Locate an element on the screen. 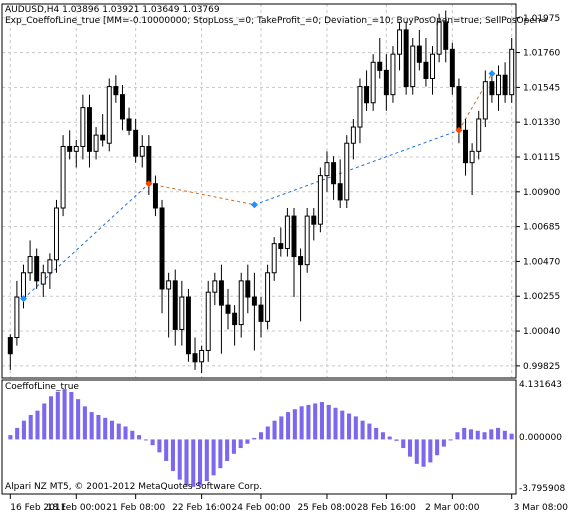  buy-signal-arrow is located at coordinates (492, 74).